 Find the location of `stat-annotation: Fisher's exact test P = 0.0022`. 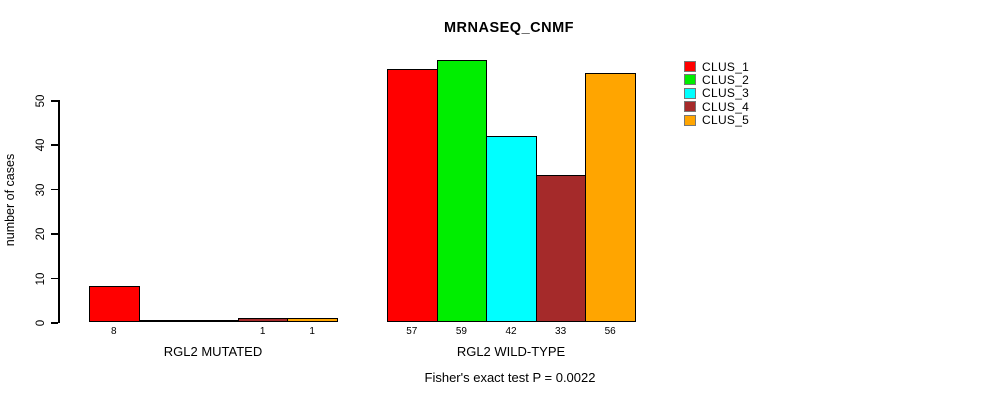

stat-annotation: Fisher's exact test P = 0.0022 is located at coordinates (510, 377).